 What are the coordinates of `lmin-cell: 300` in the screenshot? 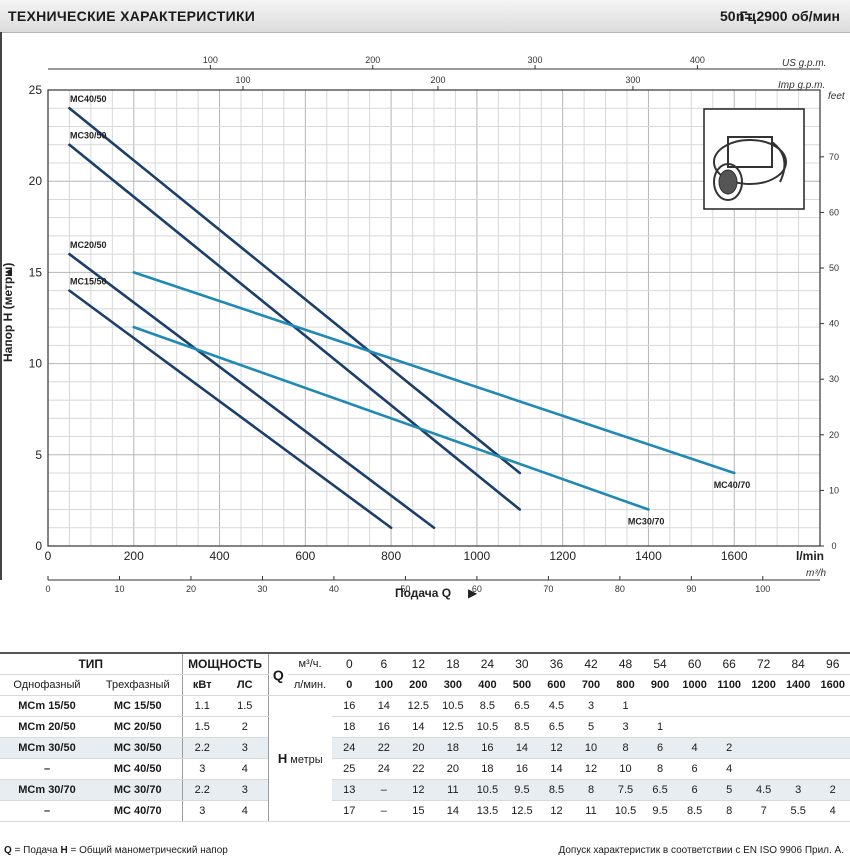 It's located at (453, 685).